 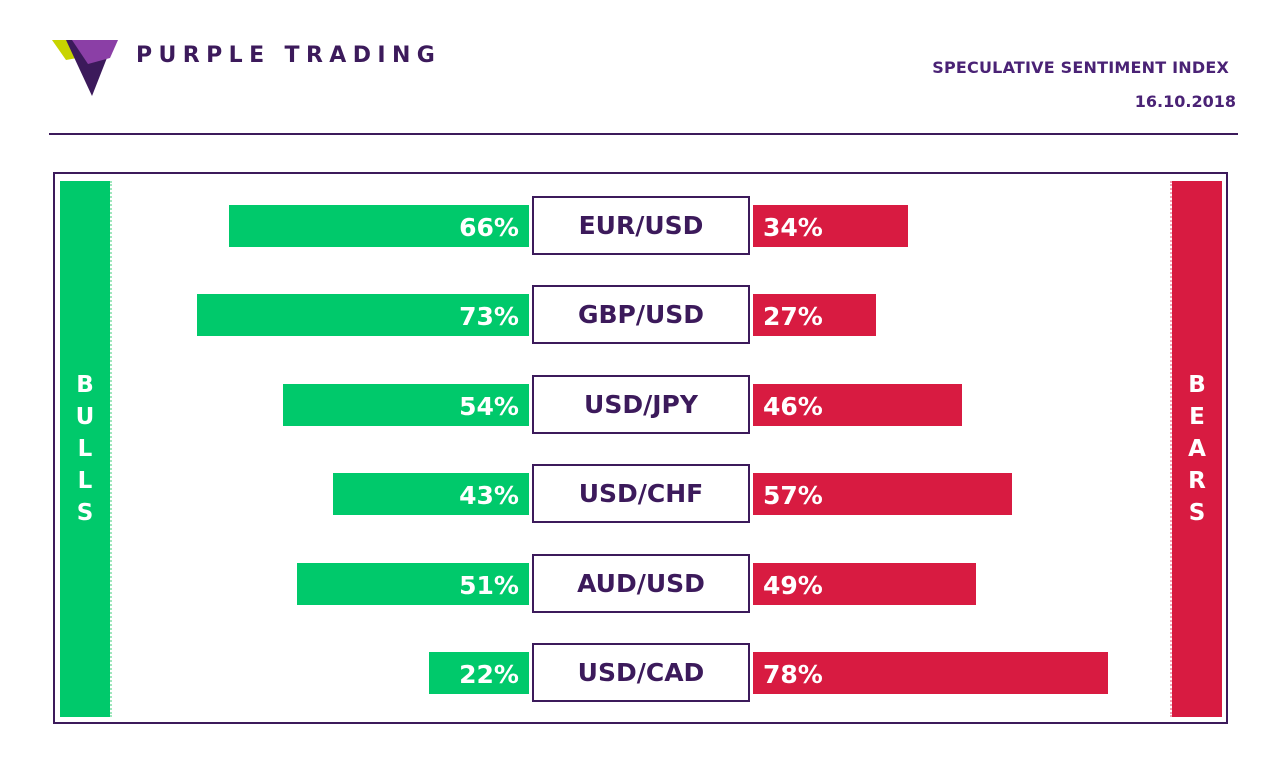 What do you see at coordinates (378, 226) in the screenshot?
I see `bulls-bar: 66%` at bounding box center [378, 226].